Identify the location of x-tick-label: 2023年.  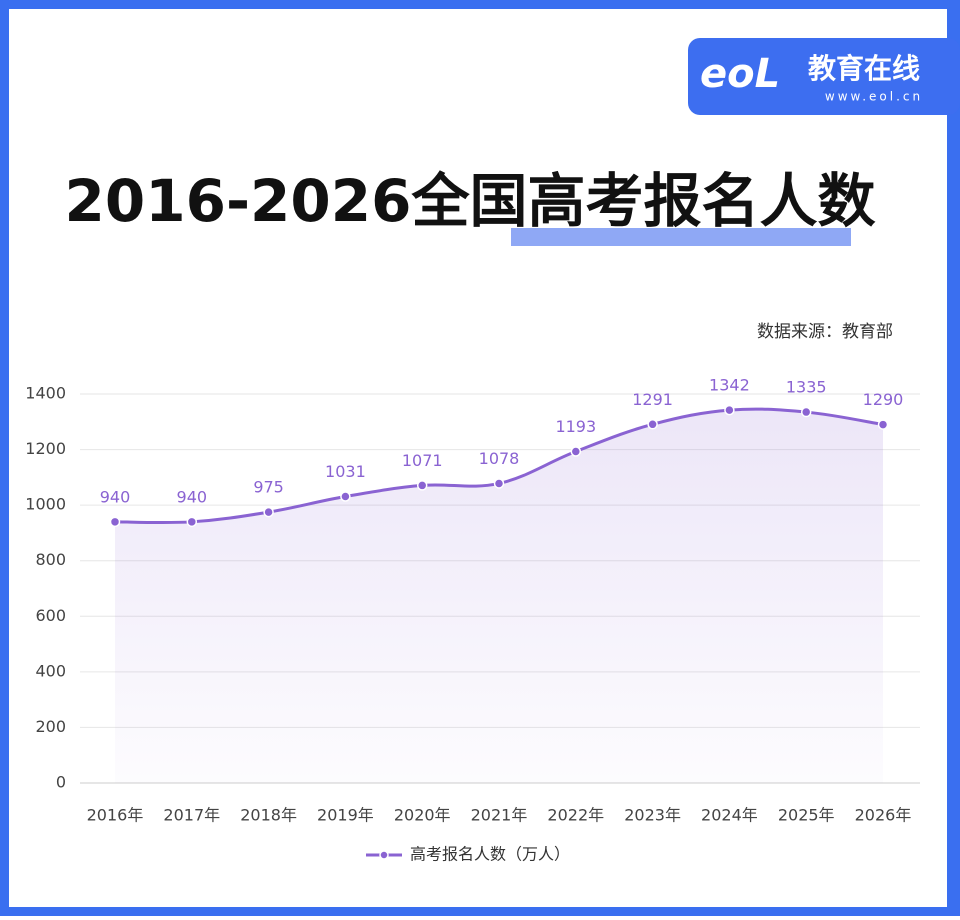
(652, 815).